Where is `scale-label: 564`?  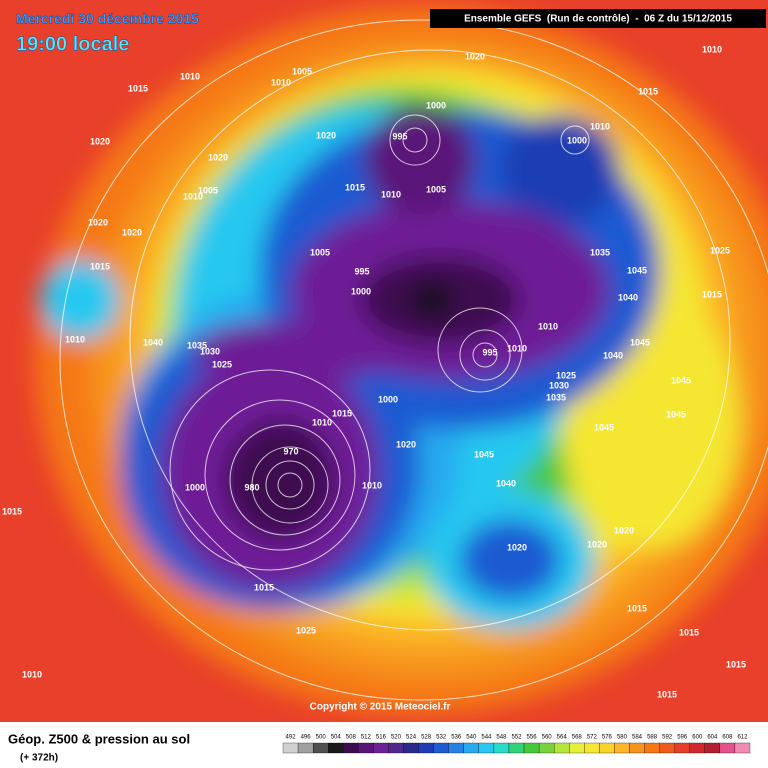
scale-label: 564 is located at coordinates (562, 738).